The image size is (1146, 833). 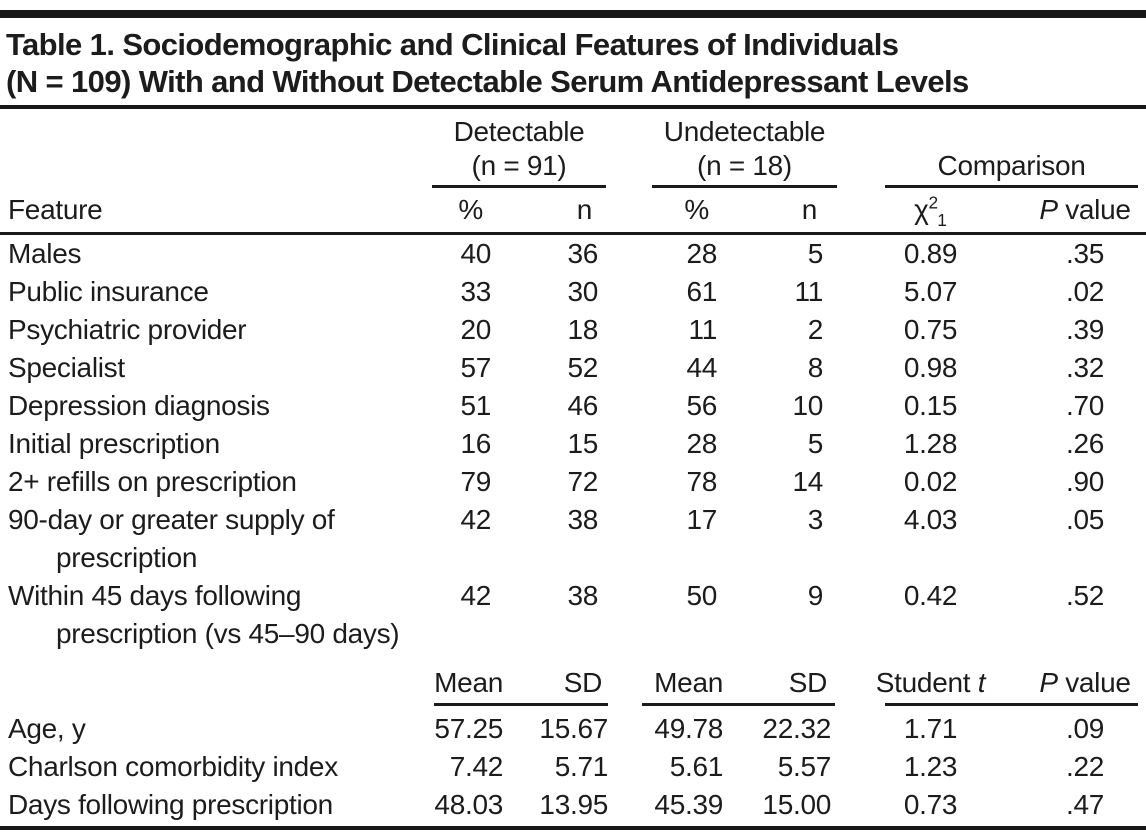 I want to click on value-cell: 28, so click(x=701, y=253).